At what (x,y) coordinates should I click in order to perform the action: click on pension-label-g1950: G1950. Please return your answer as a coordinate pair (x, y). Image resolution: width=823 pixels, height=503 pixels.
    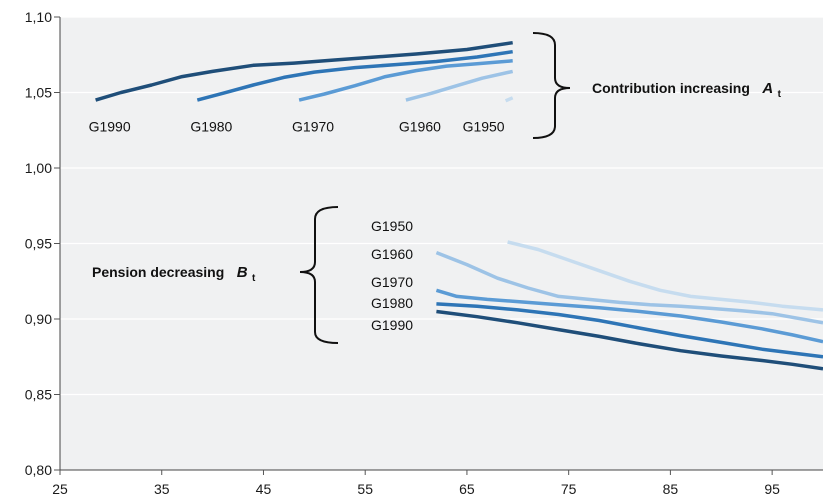
    Looking at the image, I should click on (392, 226).